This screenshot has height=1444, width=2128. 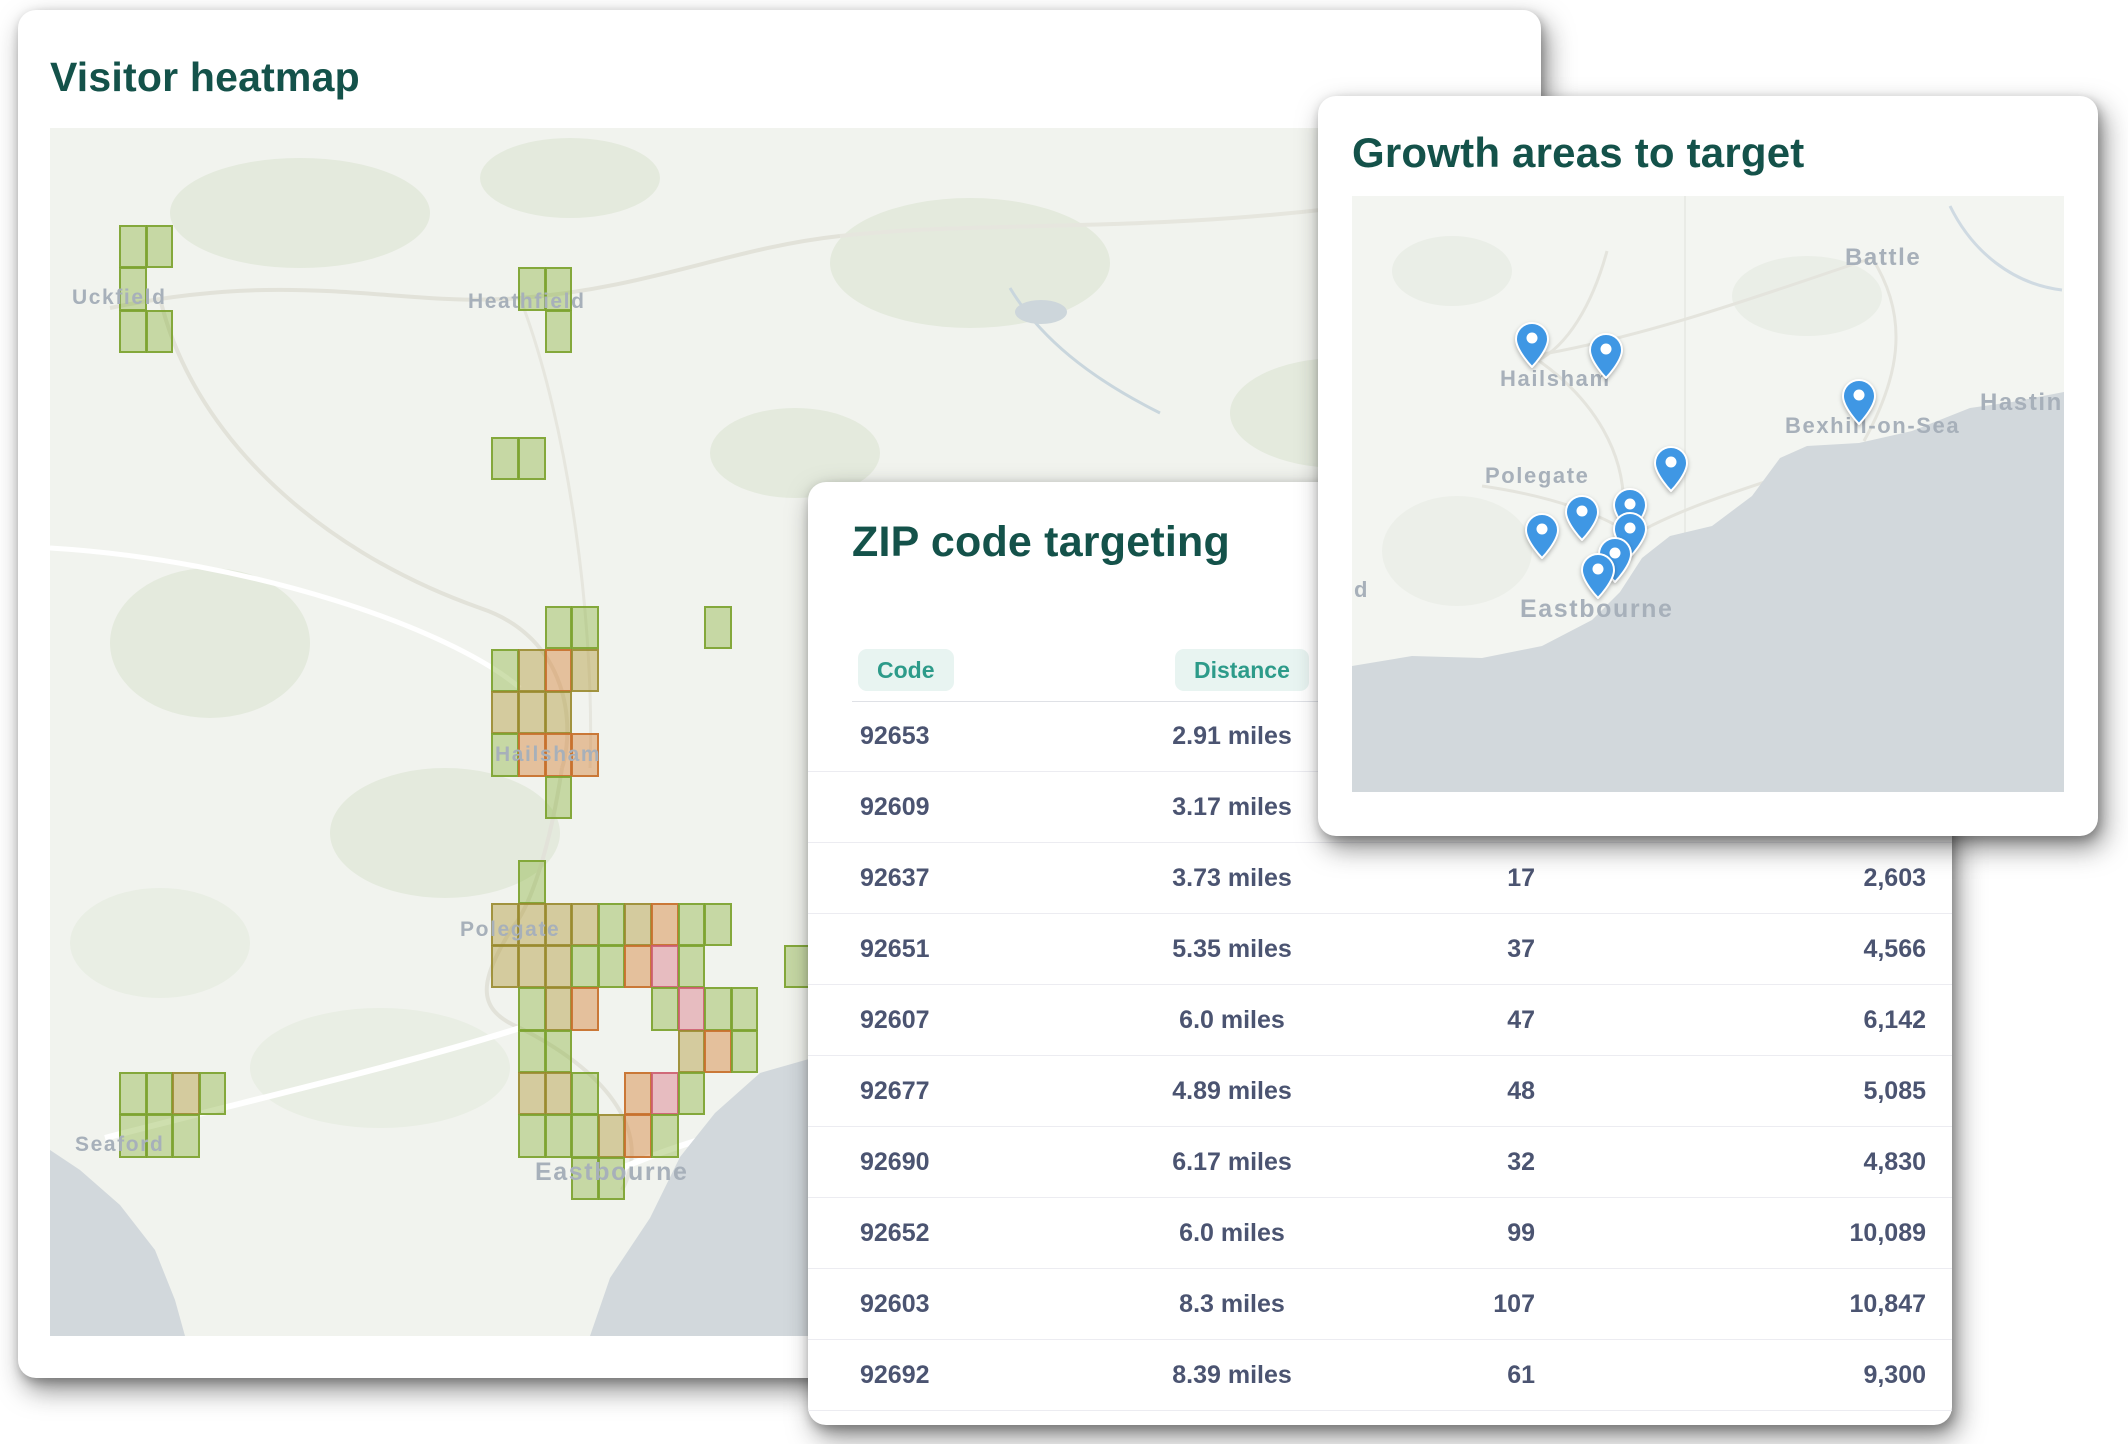 What do you see at coordinates (1380, 1375) in the screenshot?
I see `zip-table-row: 92692 8.39 miles 61 9,300` at bounding box center [1380, 1375].